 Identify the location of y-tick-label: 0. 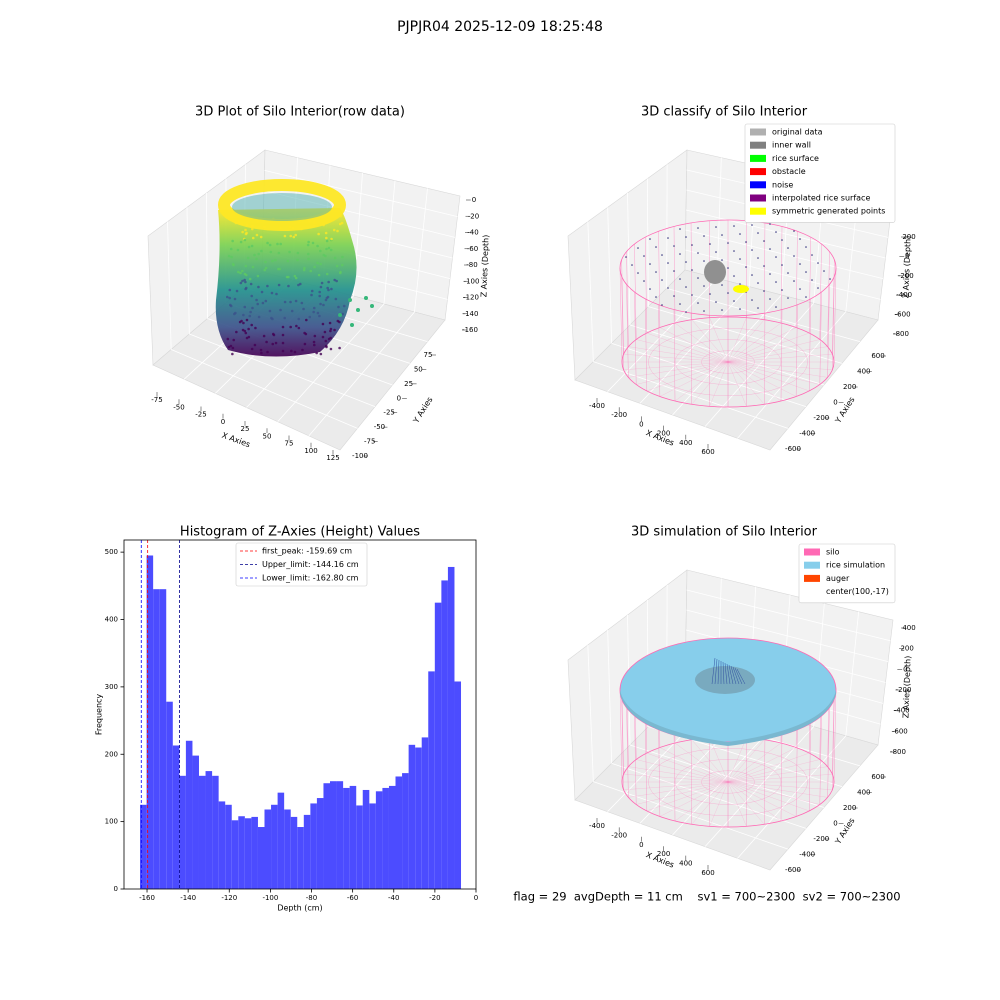
(835, 824).